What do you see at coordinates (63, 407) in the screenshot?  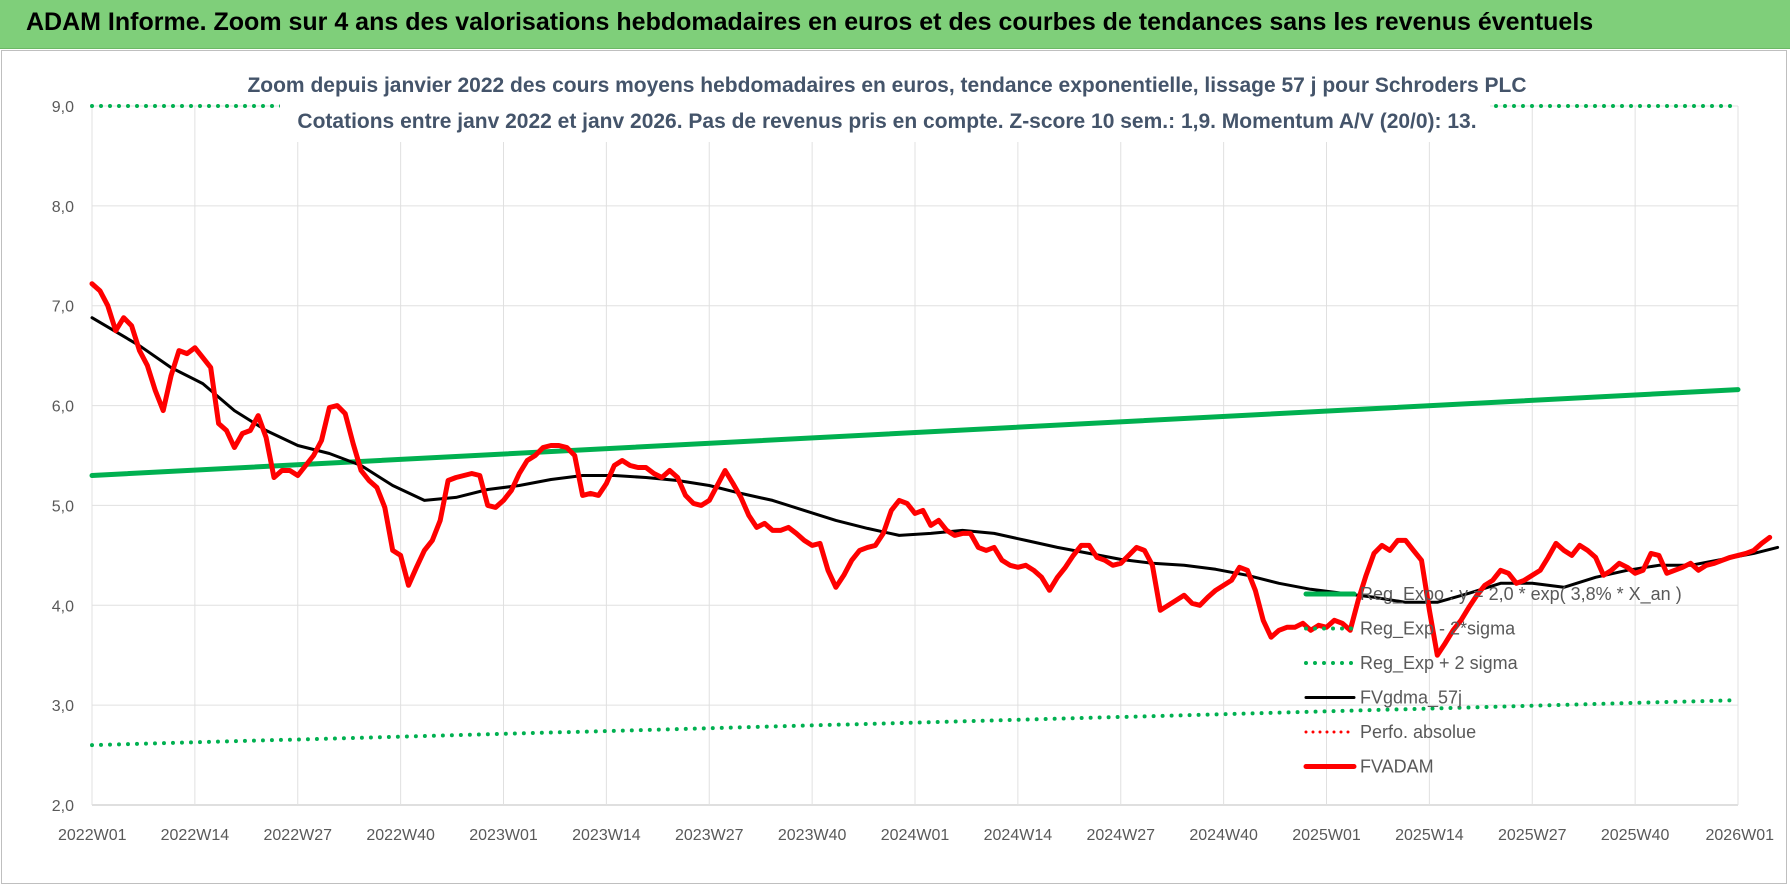 I see `y-tick-label: 6,0` at bounding box center [63, 407].